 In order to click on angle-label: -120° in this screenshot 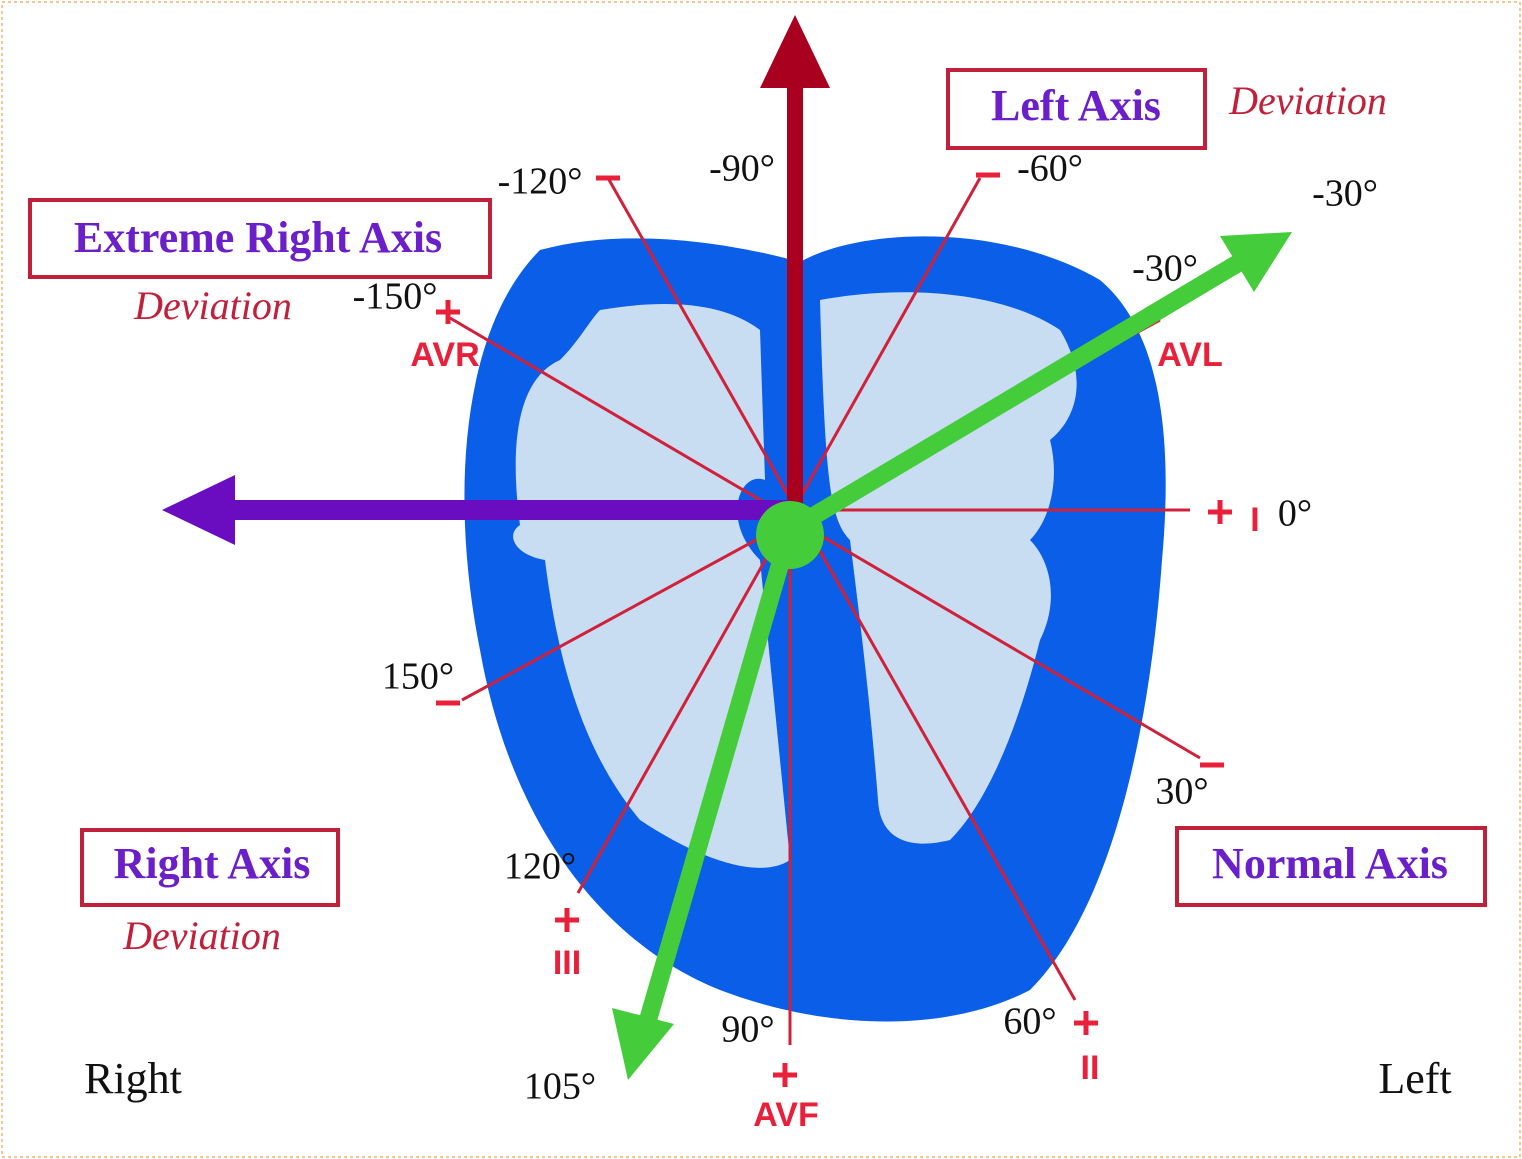, I will do `click(540, 182)`.